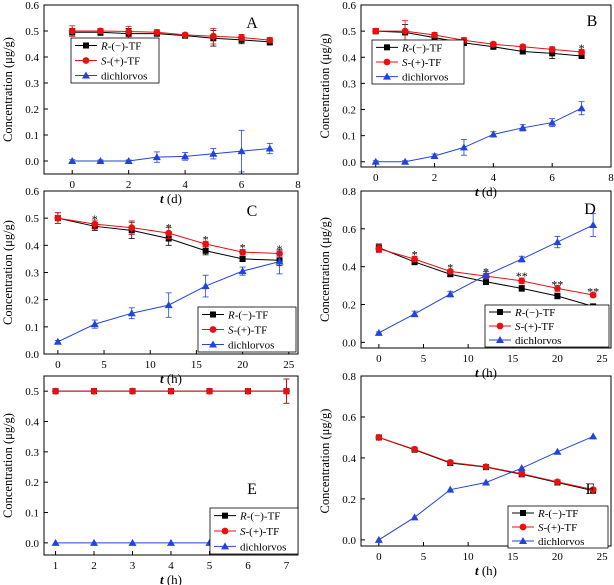 Image resolution: width=614 pixels, height=585 pixels. I want to click on panel-label: C, so click(252, 211).